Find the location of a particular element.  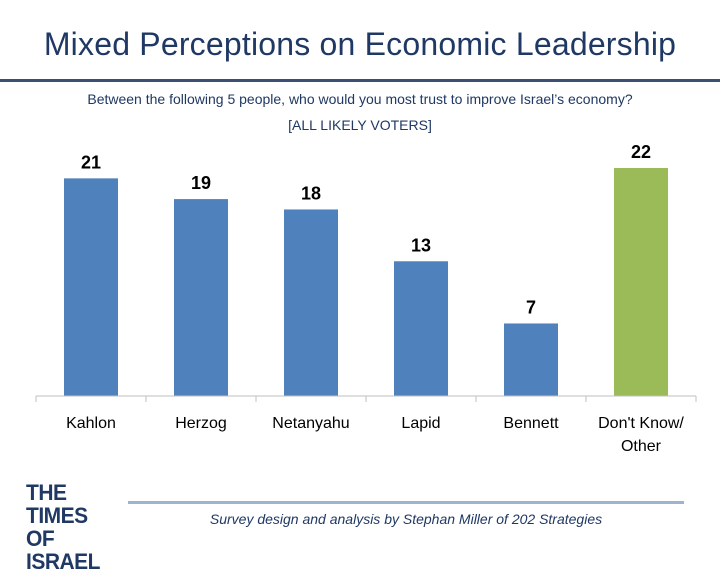

category-label: Kahlon is located at coordinates (91, 423).